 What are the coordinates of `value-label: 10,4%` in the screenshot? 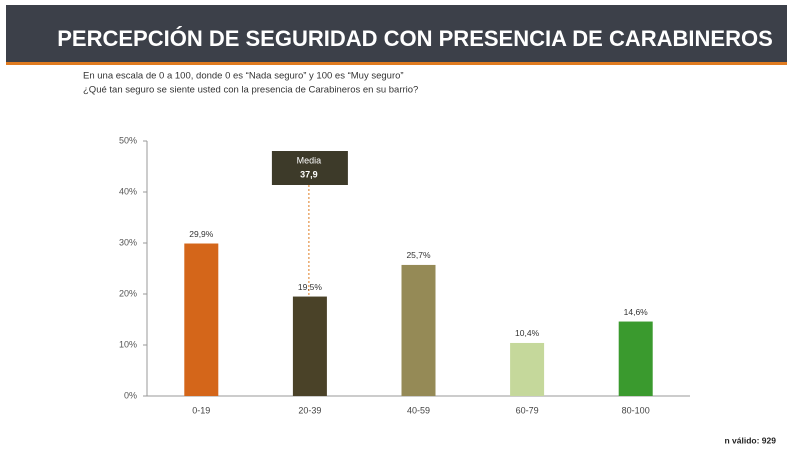 It's located at (527, 333).